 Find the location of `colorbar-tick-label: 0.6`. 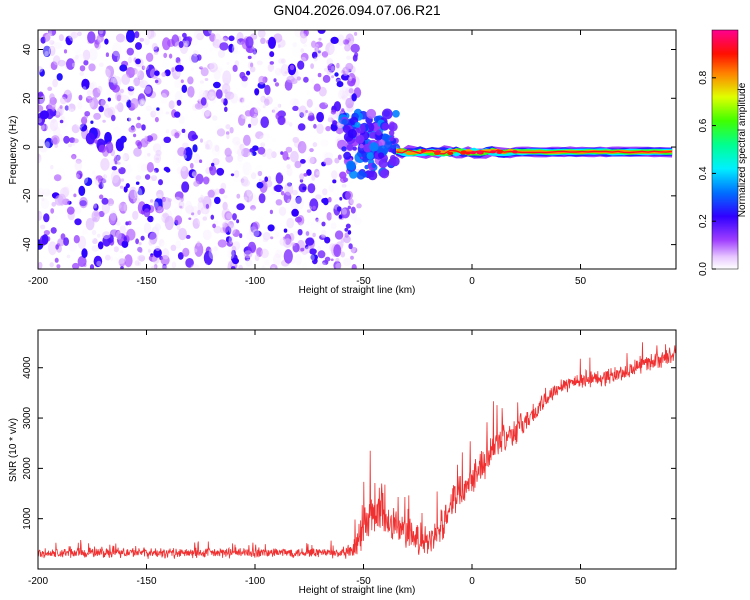

colorbar-tick-label: 0.6 is located at coordinates (703, 125).